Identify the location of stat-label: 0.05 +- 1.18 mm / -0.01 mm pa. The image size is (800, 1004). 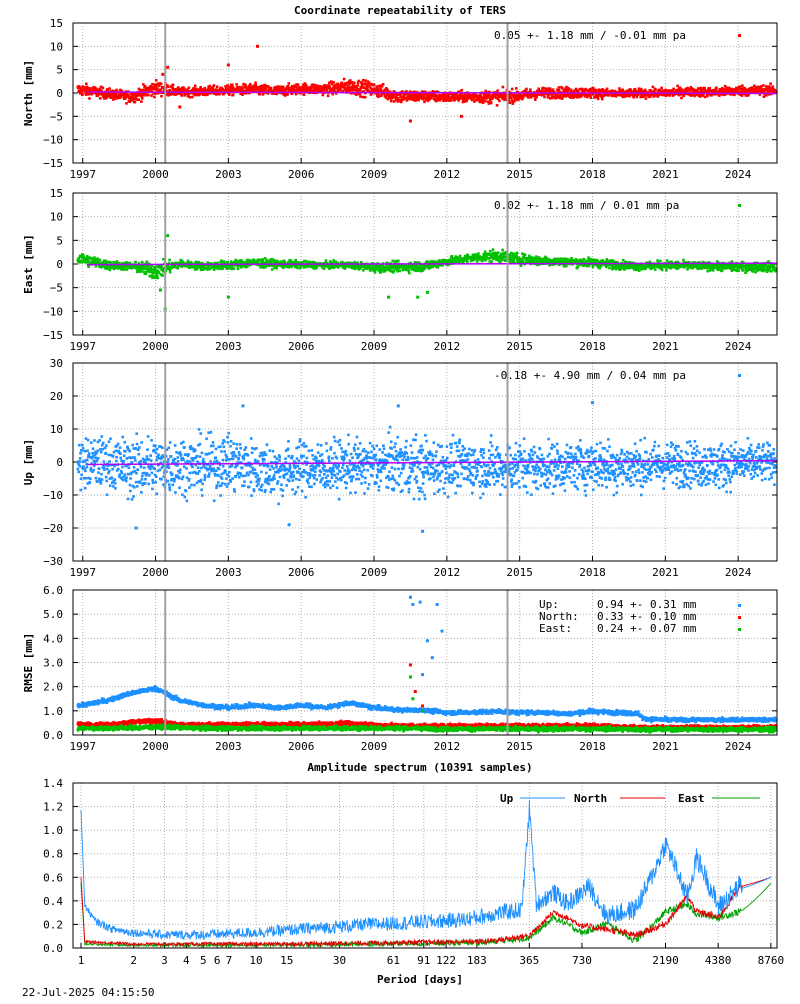
(590, 35).